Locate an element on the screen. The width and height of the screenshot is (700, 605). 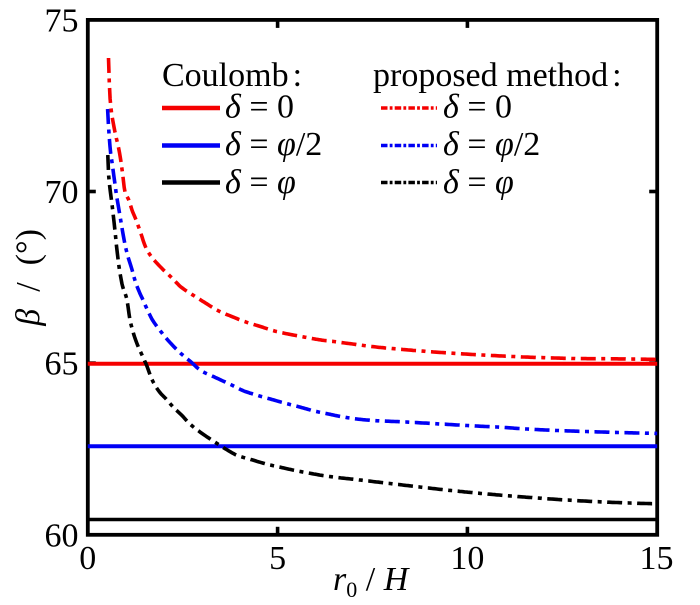
svg-text: Coulomb: is located at coordinates (232, 75).